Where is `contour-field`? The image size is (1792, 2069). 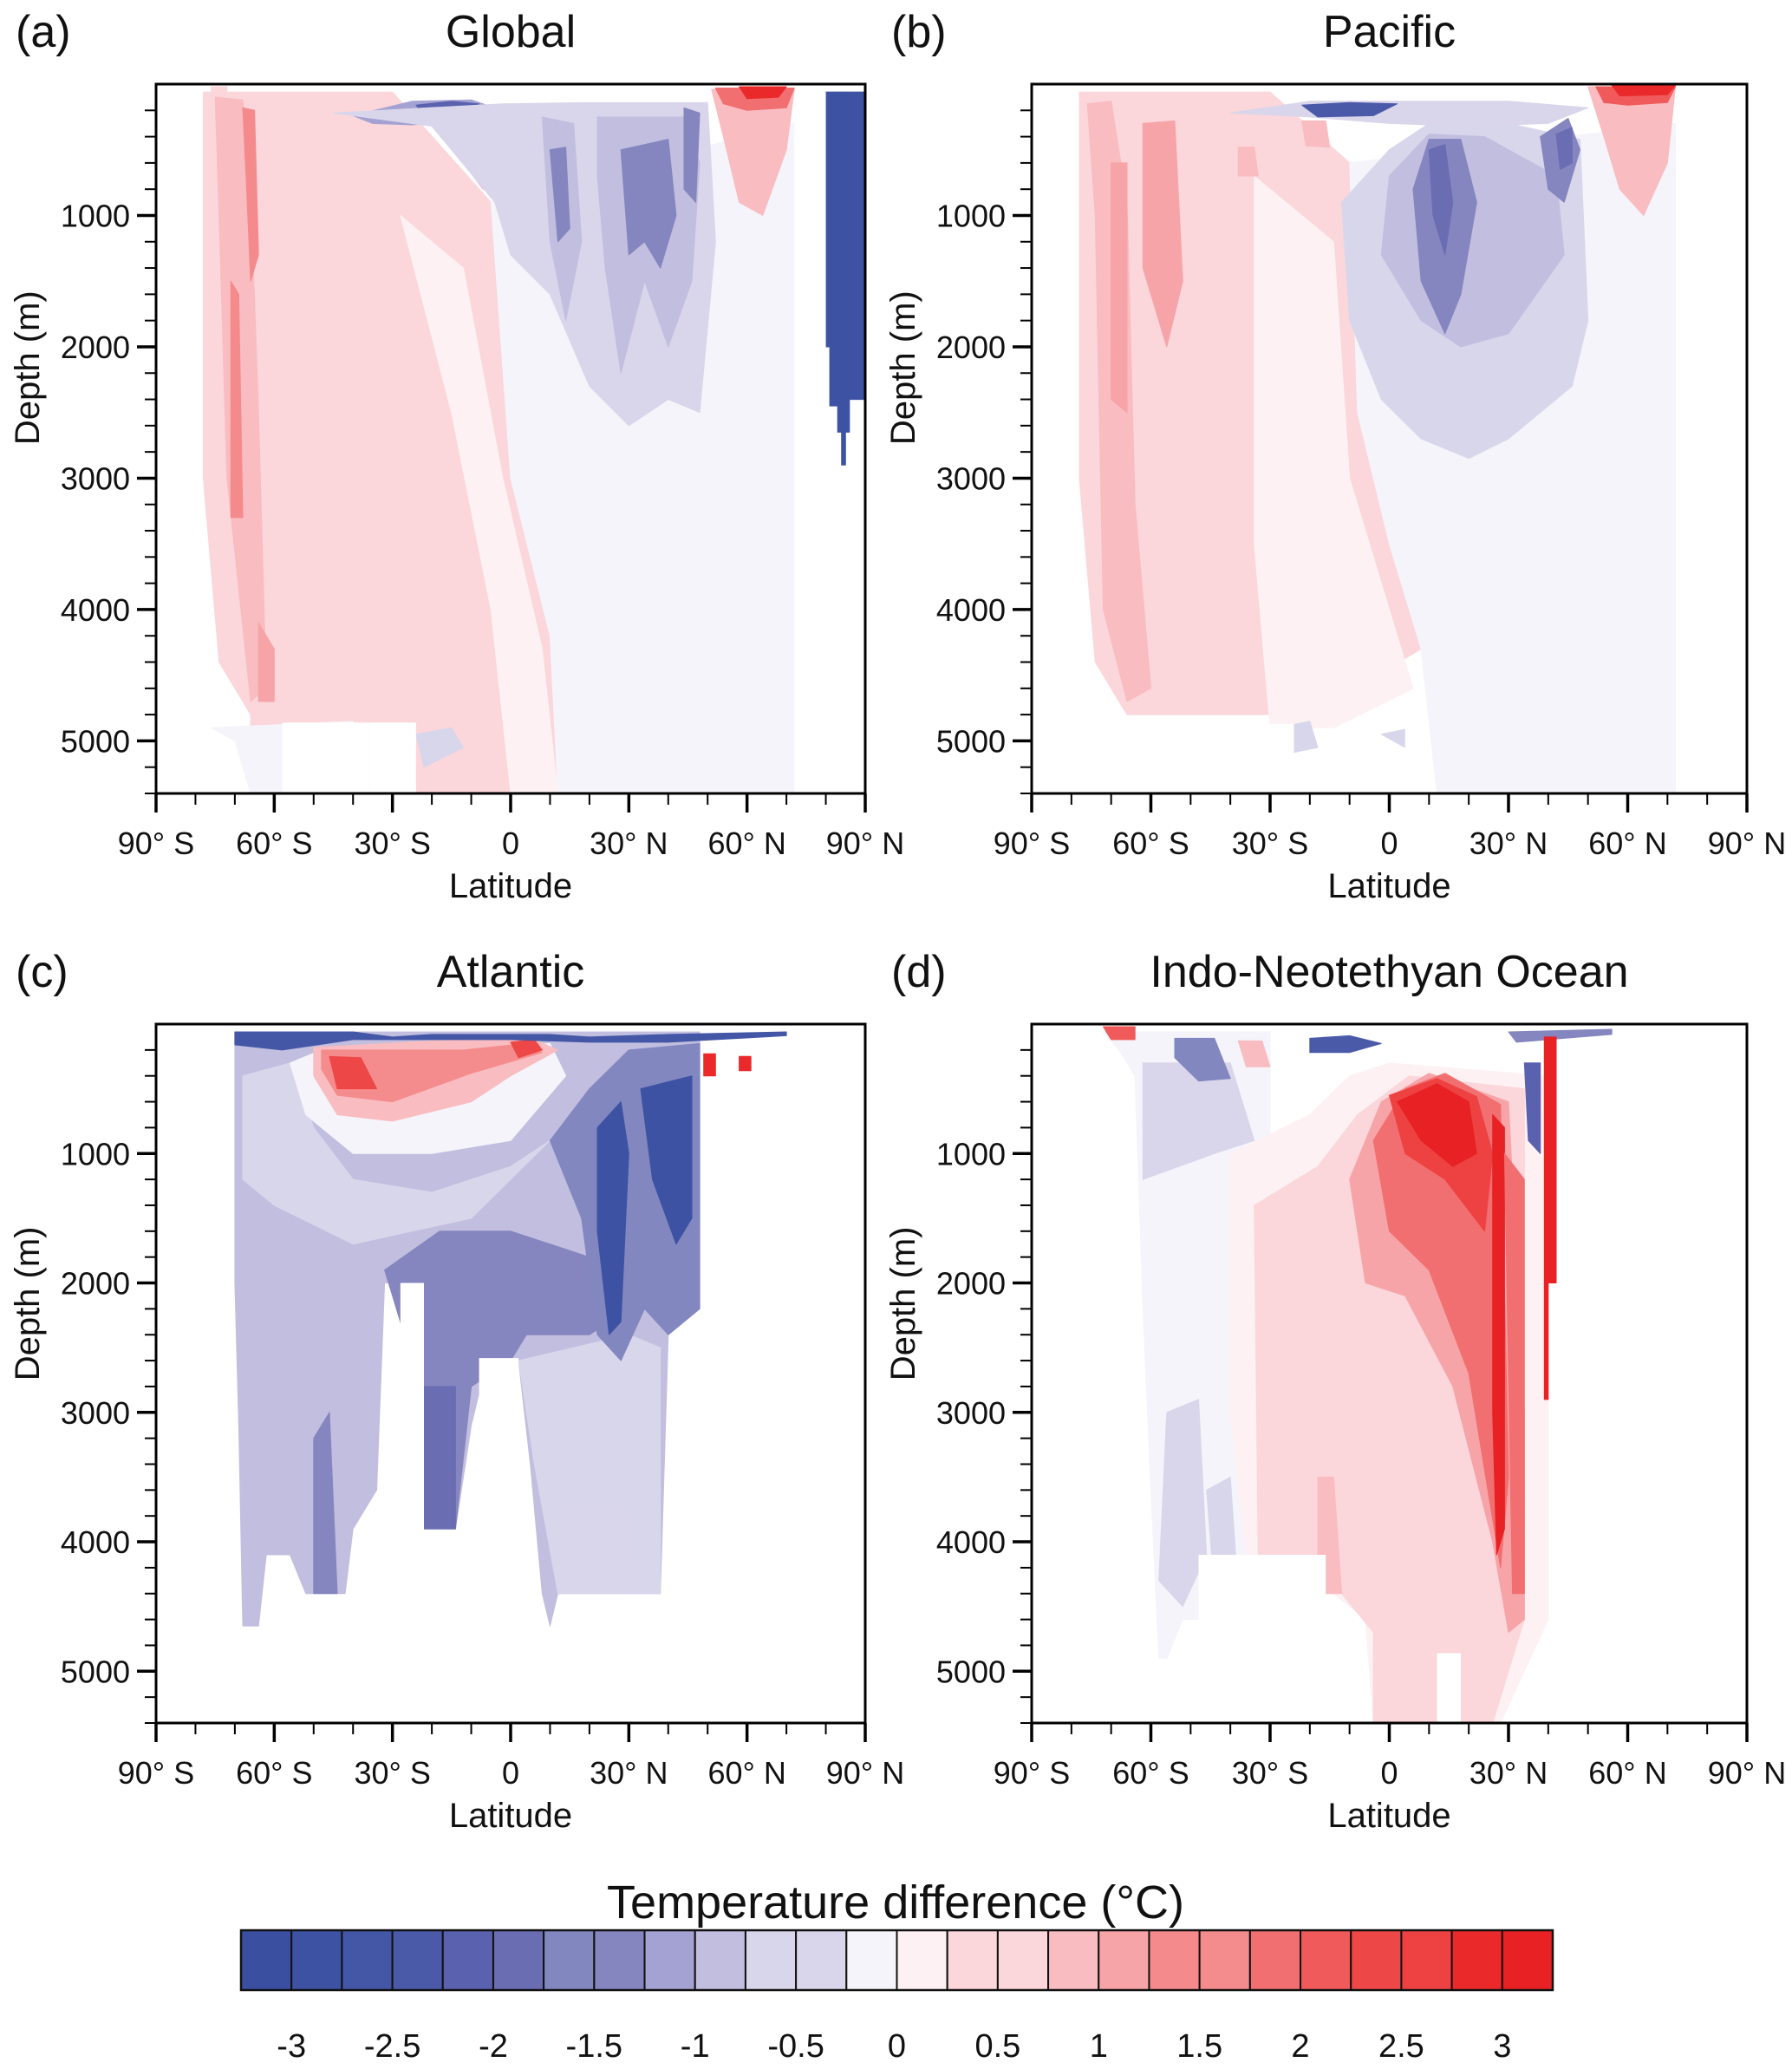
contour-field is located at coordinates (510, 1377).